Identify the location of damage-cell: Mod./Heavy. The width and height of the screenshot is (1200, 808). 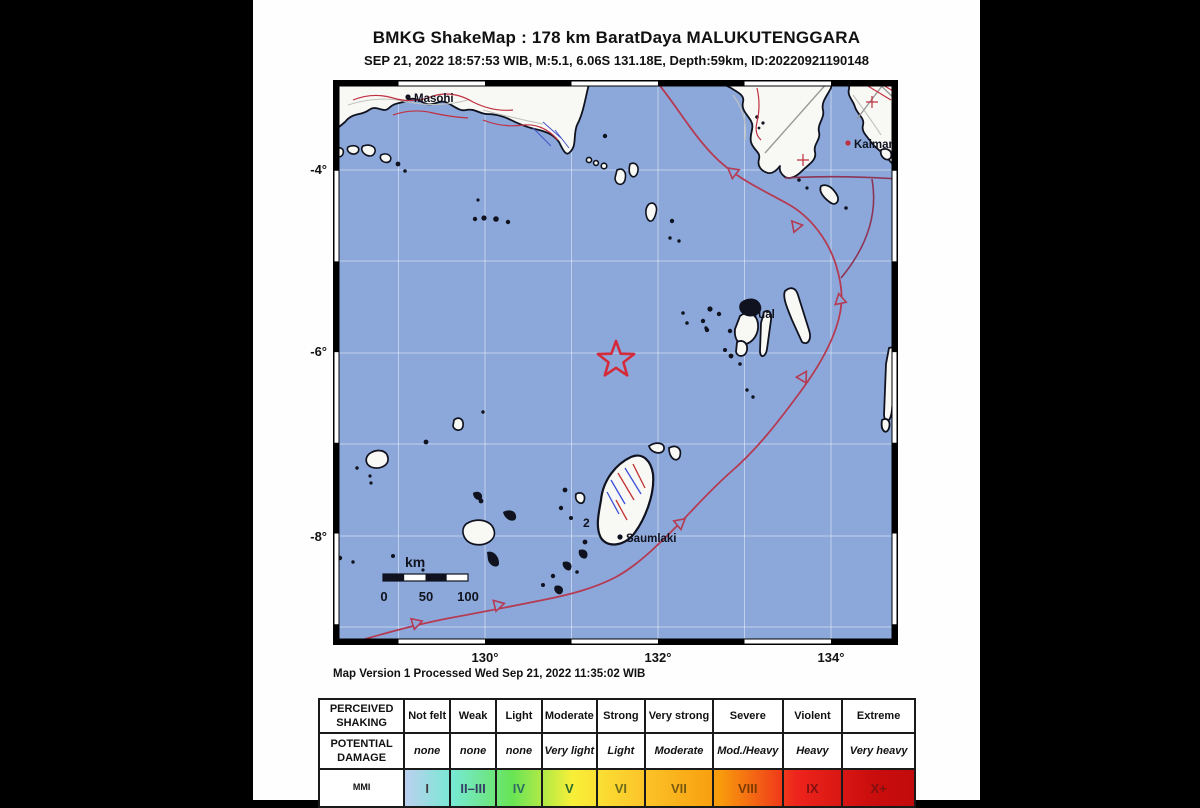
(747, 751).